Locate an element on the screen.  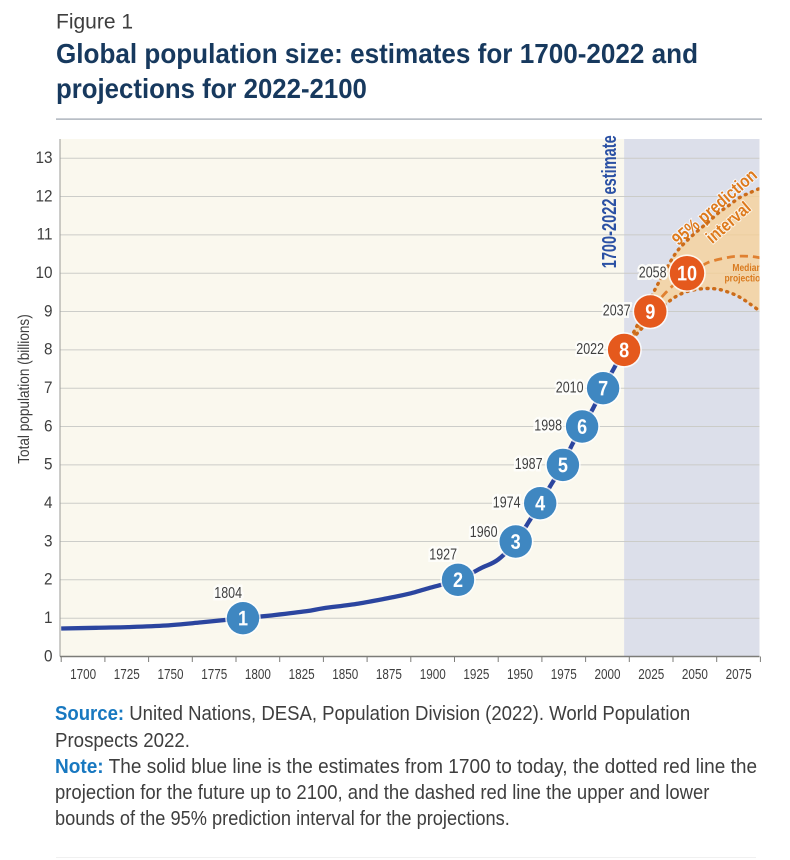
svg-text: projections for 2022-2100 is located at coordinates (211, 88).